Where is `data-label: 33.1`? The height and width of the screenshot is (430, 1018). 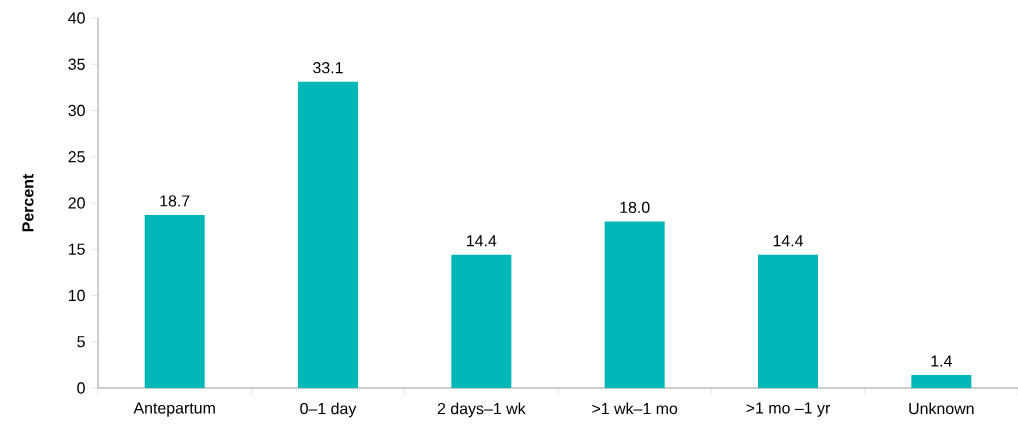 data-label: 33.1 is located at coordinates (328, 68).